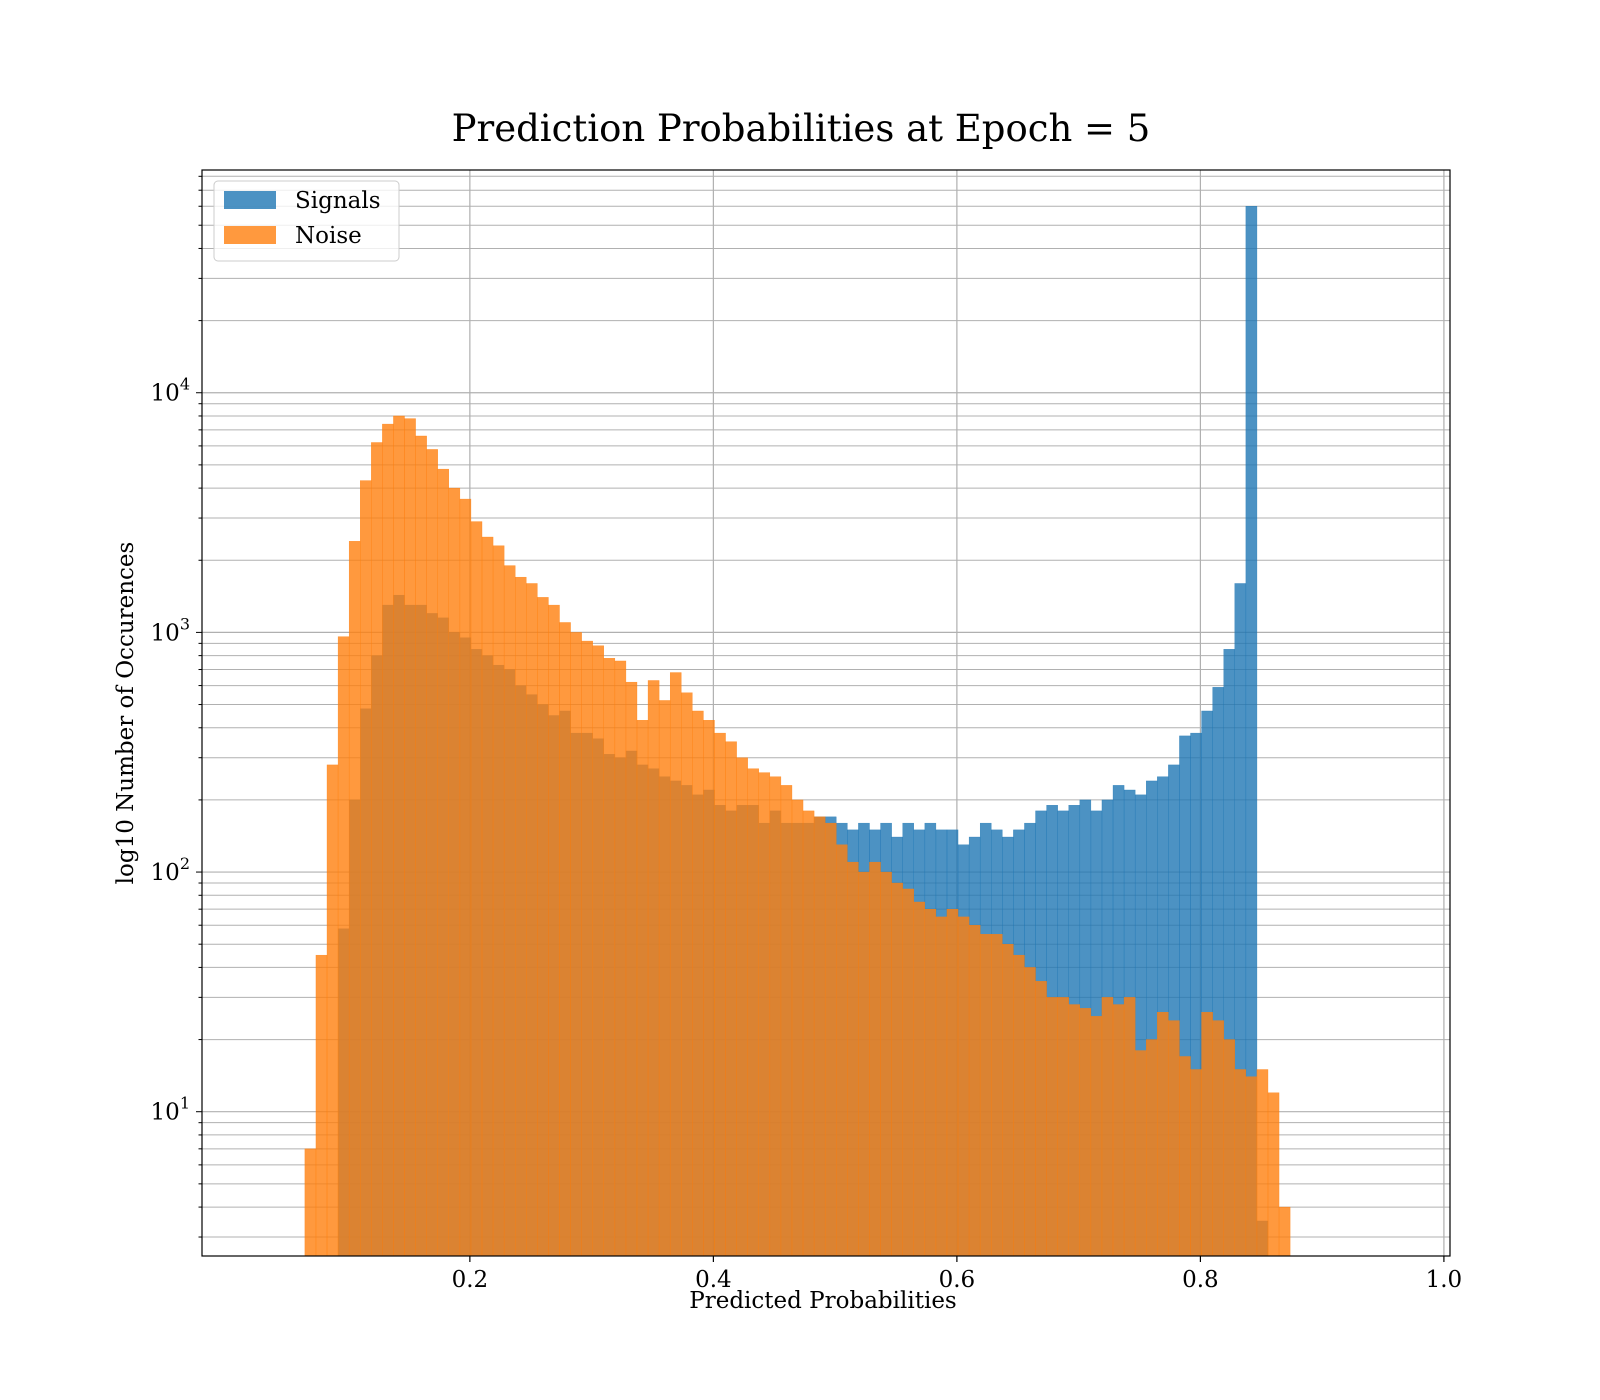 The height and width of the screenshot is (1400, 1600). What do you see at coordinates (1200, 1280) in the screenshot?
I see `x-tick-label: 0.8` at bounding box center [1200, 1280].